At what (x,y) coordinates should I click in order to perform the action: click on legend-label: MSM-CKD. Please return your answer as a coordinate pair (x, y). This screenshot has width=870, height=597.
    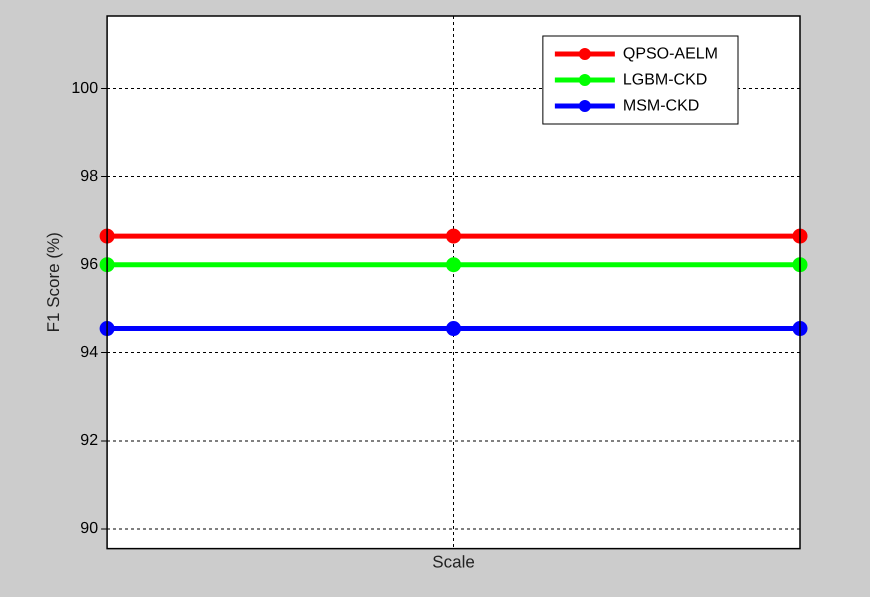
    Looking at the image, I should click on (661, 105).